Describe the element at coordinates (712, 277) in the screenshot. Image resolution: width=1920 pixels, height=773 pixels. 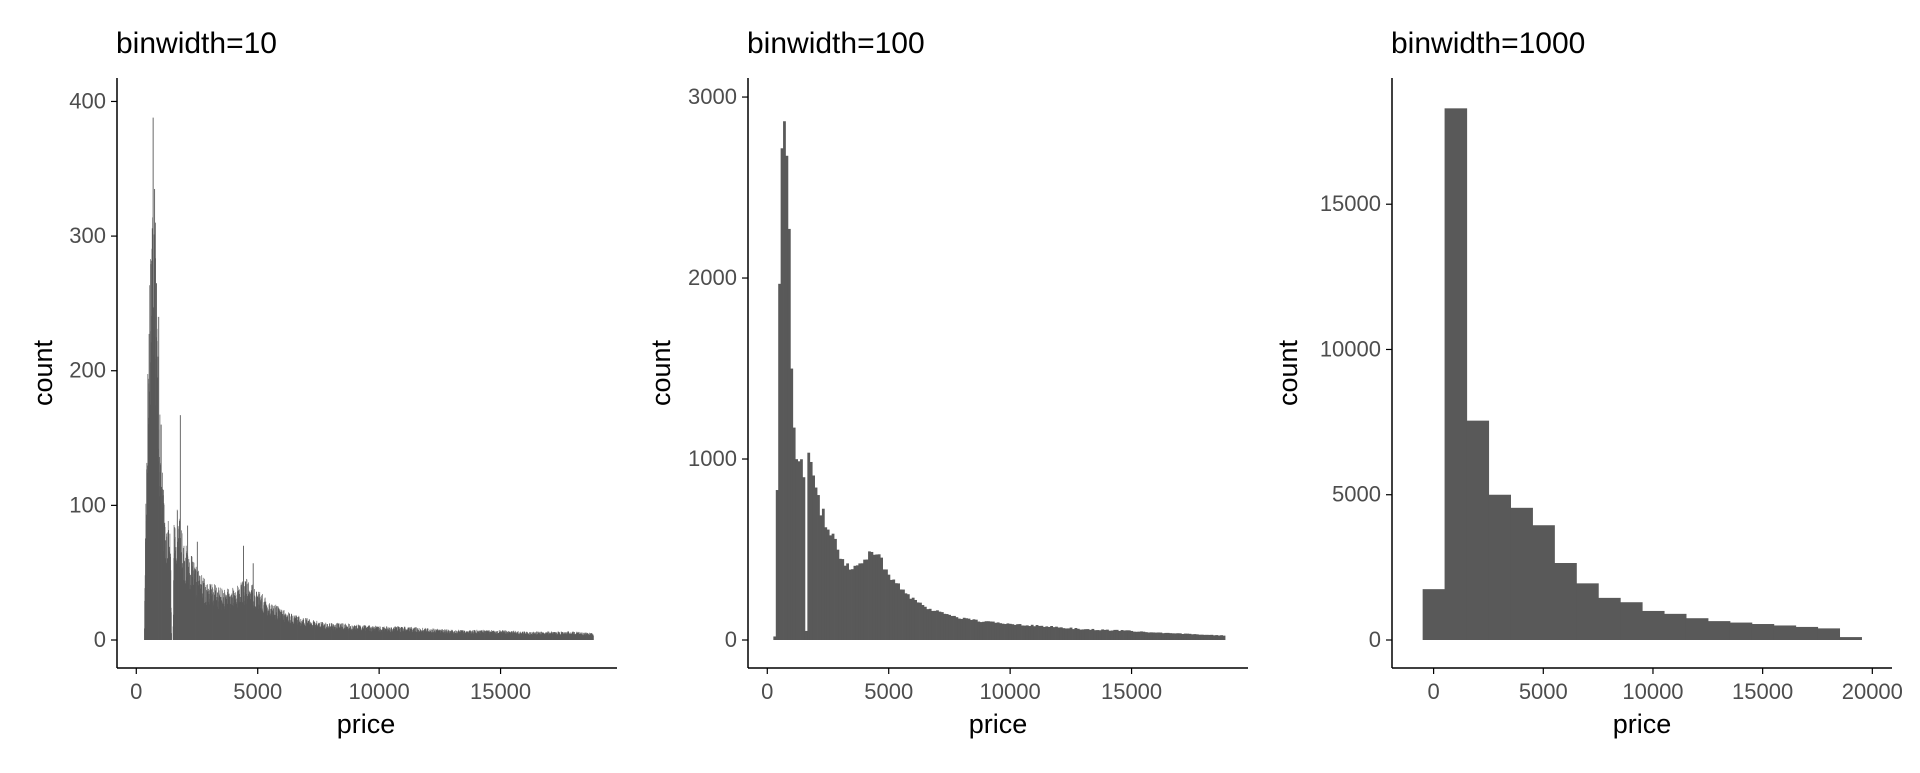
I see `y-tick-label: 2000` at that location.